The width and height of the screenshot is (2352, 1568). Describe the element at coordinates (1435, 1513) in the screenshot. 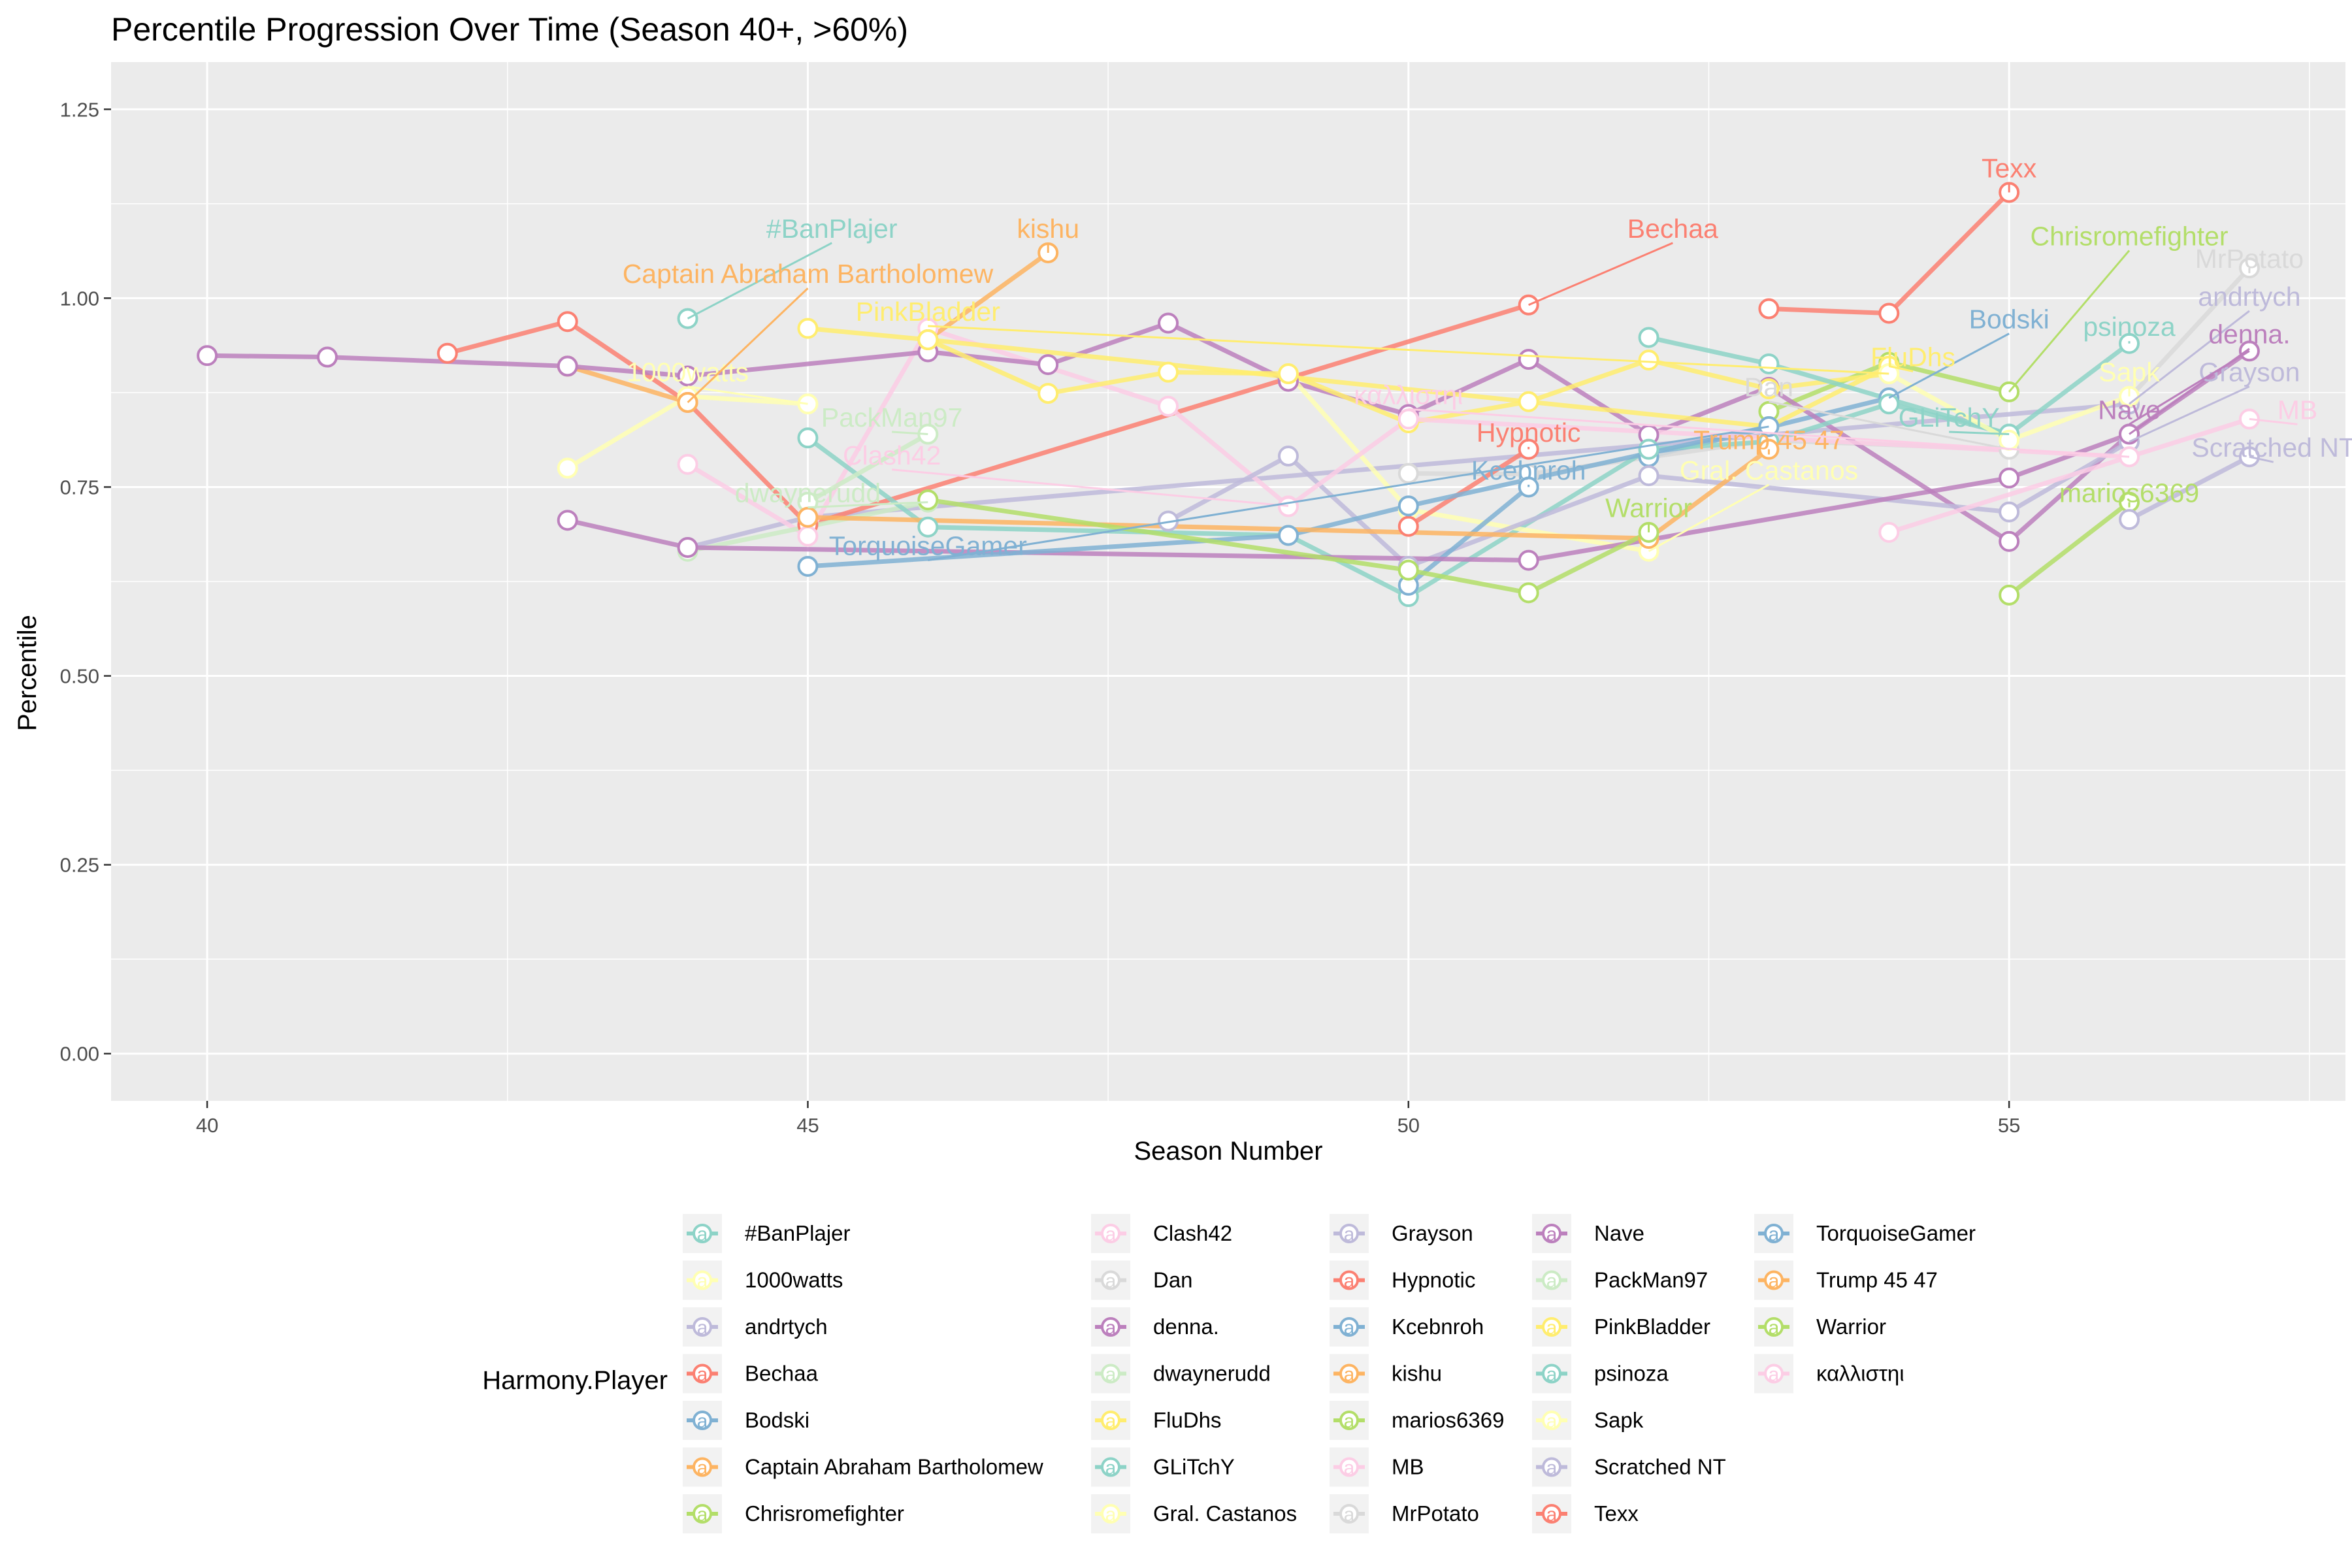

I see `legend-label: MrPotato` at that location.